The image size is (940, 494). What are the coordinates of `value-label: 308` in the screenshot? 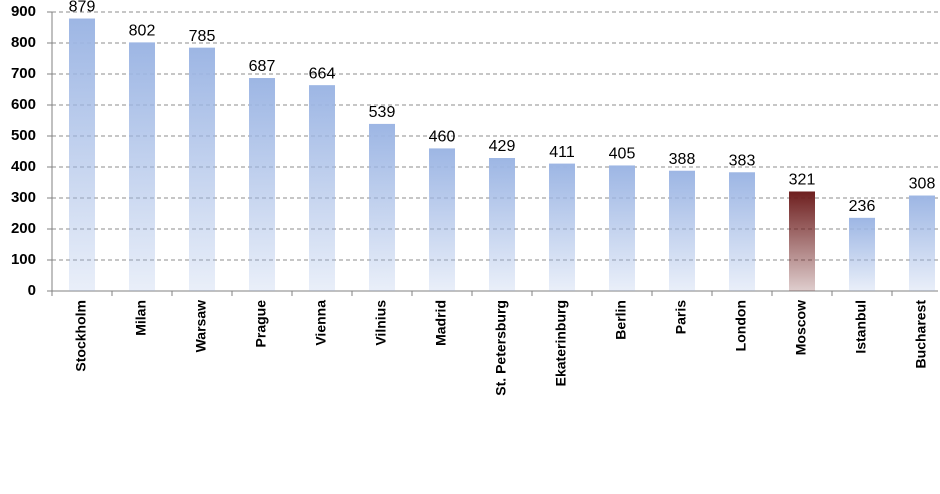 It's located at (922, 184).